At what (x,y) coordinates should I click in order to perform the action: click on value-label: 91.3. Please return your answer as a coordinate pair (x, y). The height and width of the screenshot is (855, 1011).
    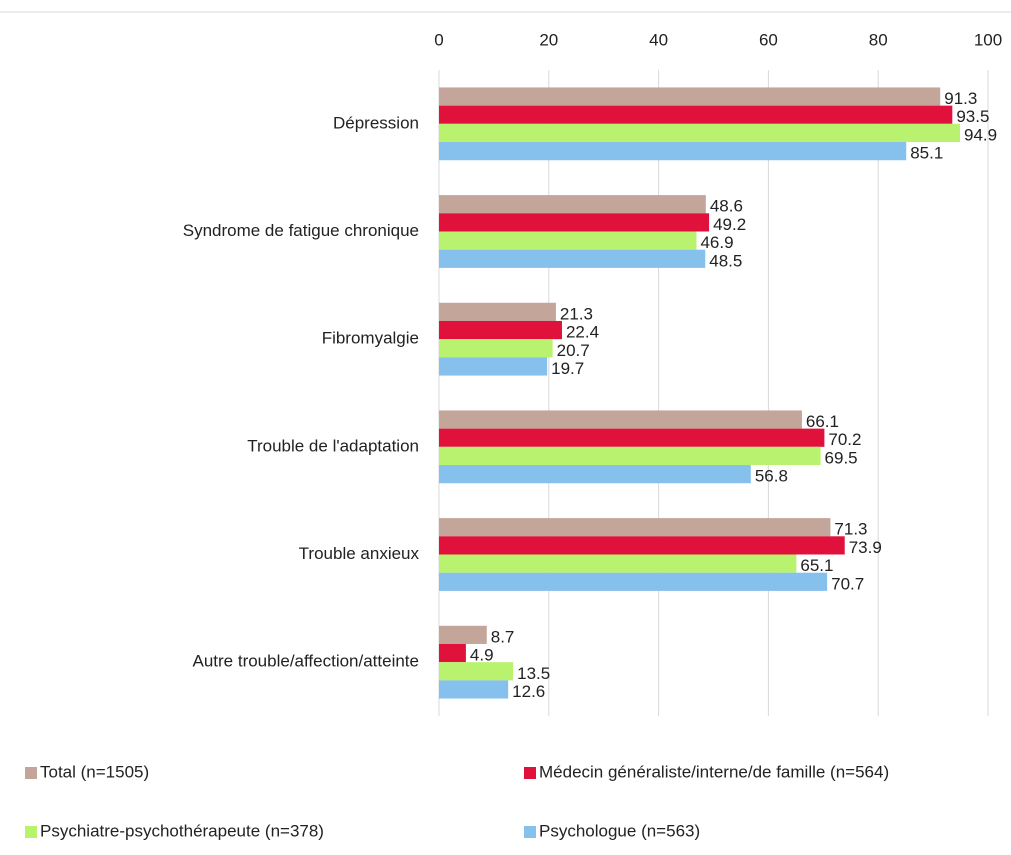
    Looking at the image, I should click on (960, 98).